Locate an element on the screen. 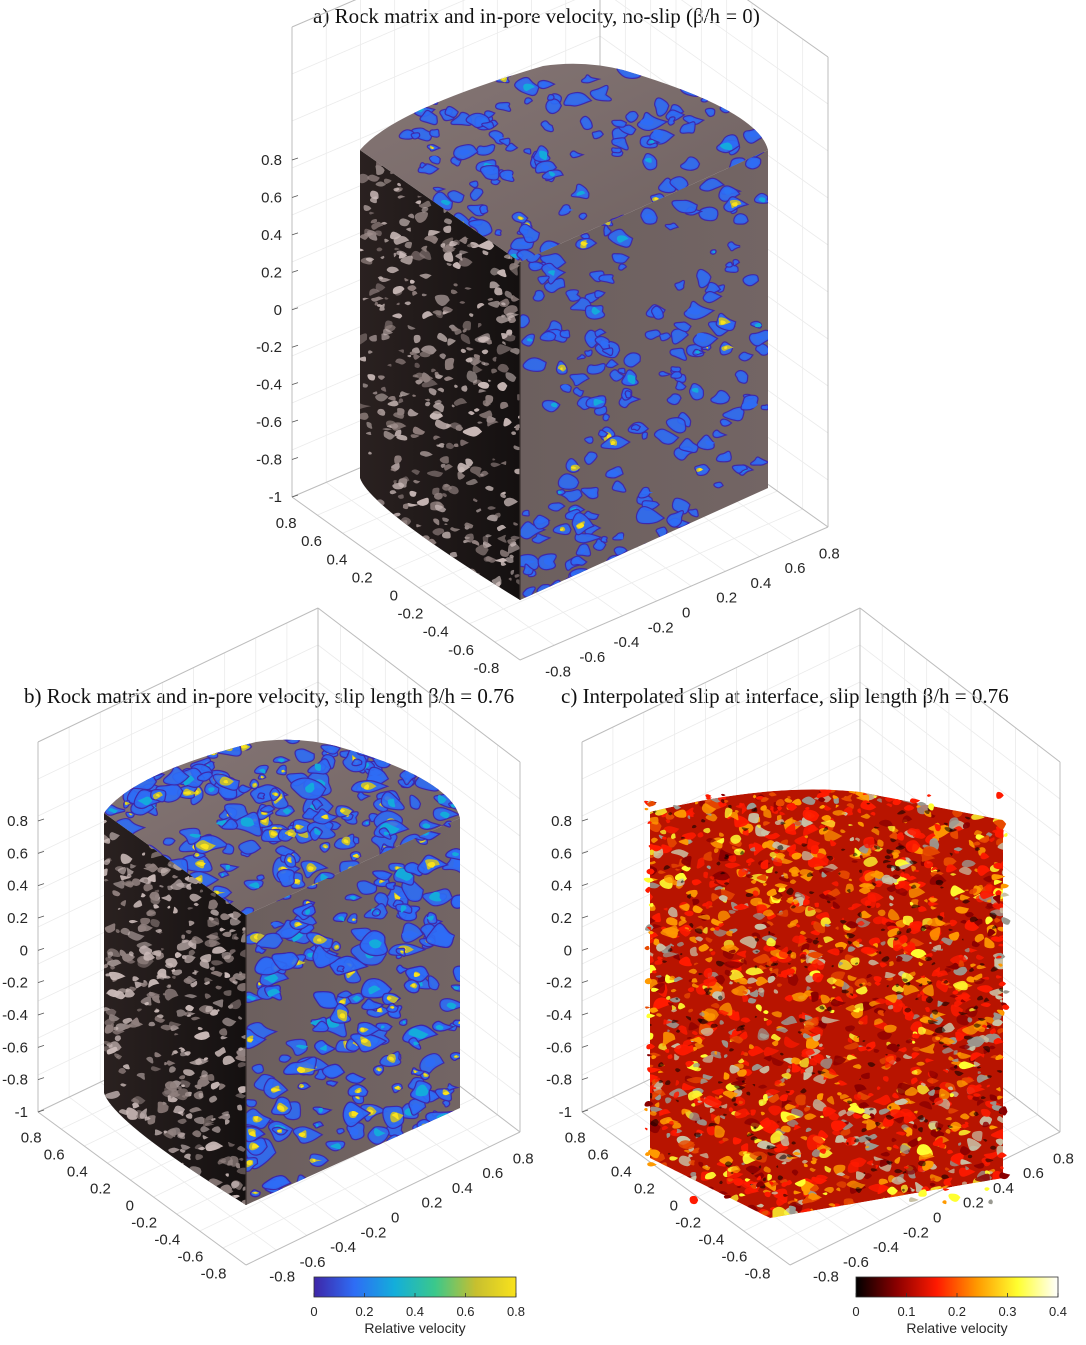 This screenshot has height=1345, width=1086. colorbar-tick-label: 0.4 is located at coordinates (415, 1311).